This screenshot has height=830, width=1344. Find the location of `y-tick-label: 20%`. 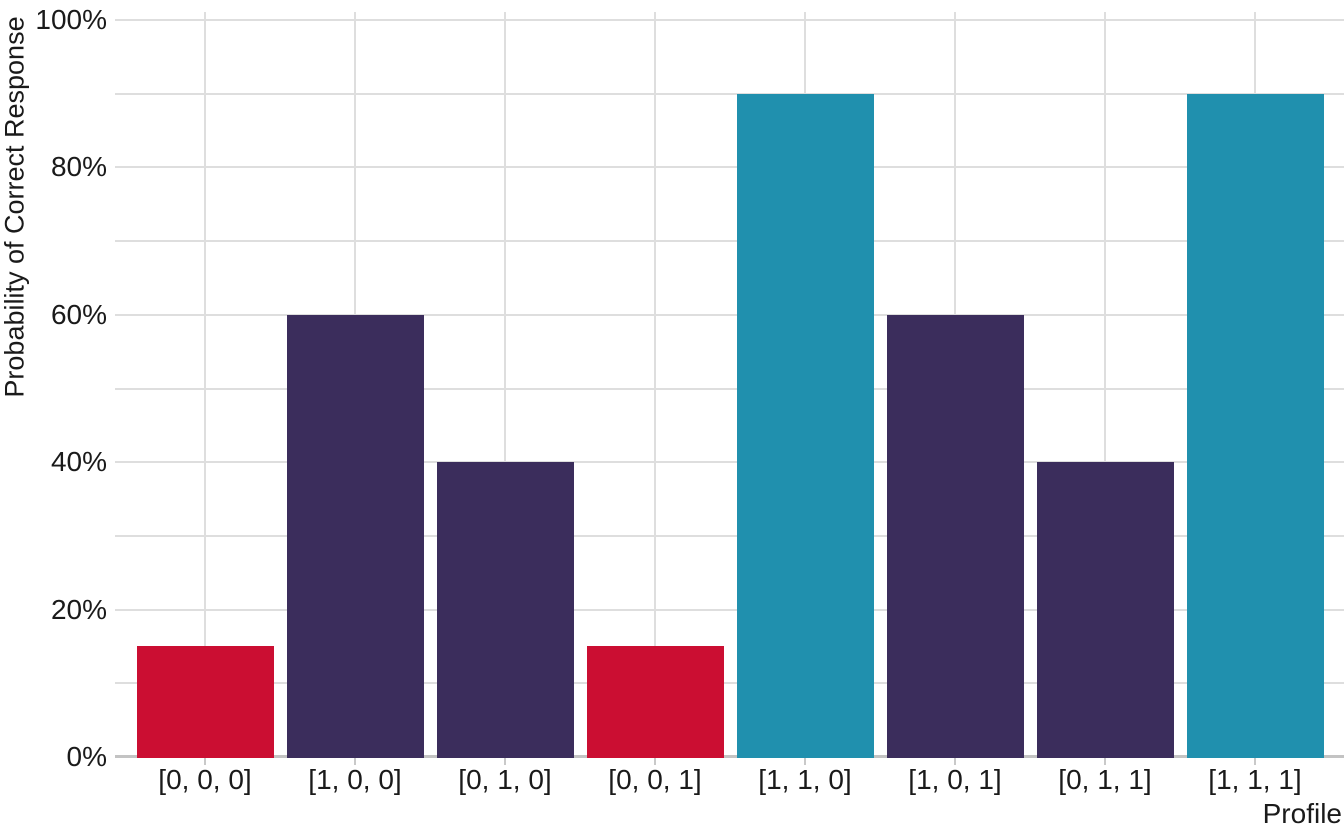

y-tick-label: 20% is located at coordinates (78, 609).